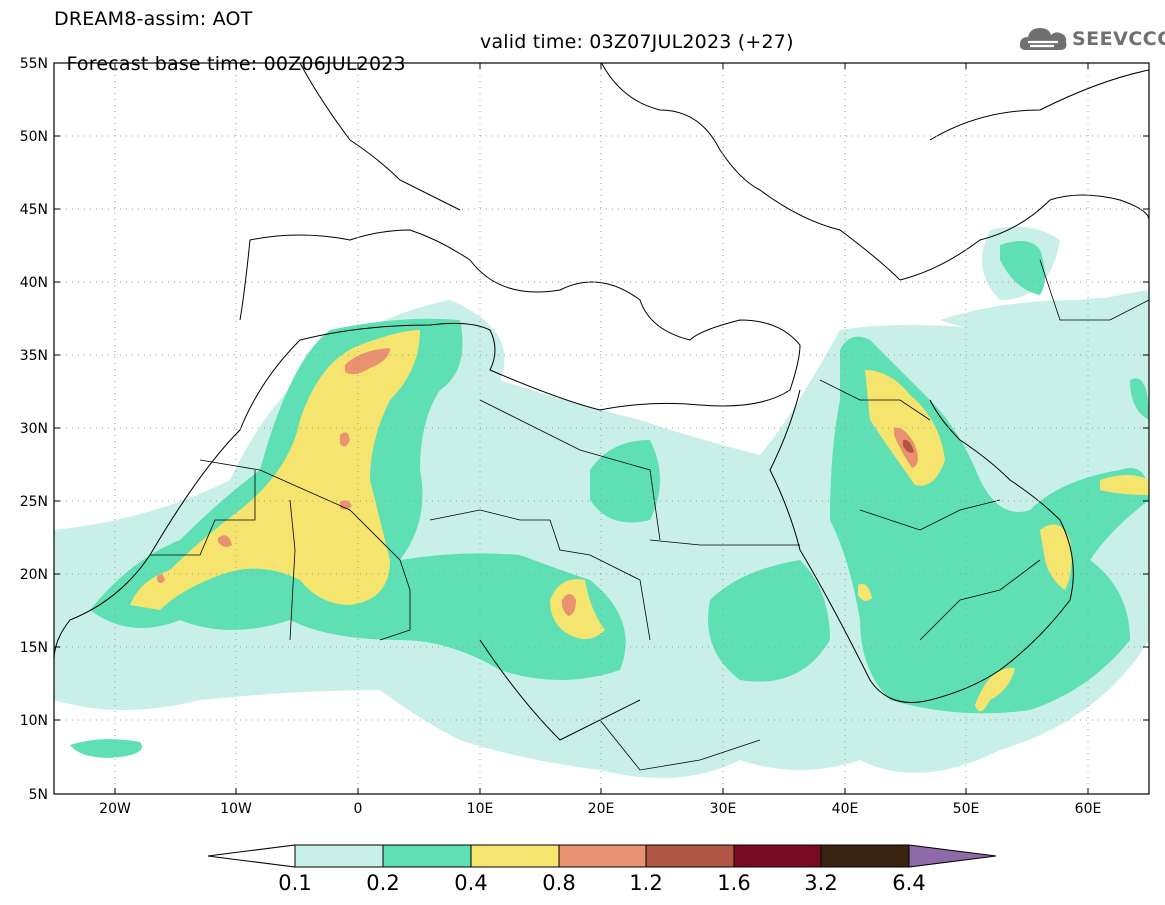 The width and height of the screenshot is (1165, 905). Describe the element at coordinates (38, 795) in the screenshot. I see `lat-label: 5N` at that location.